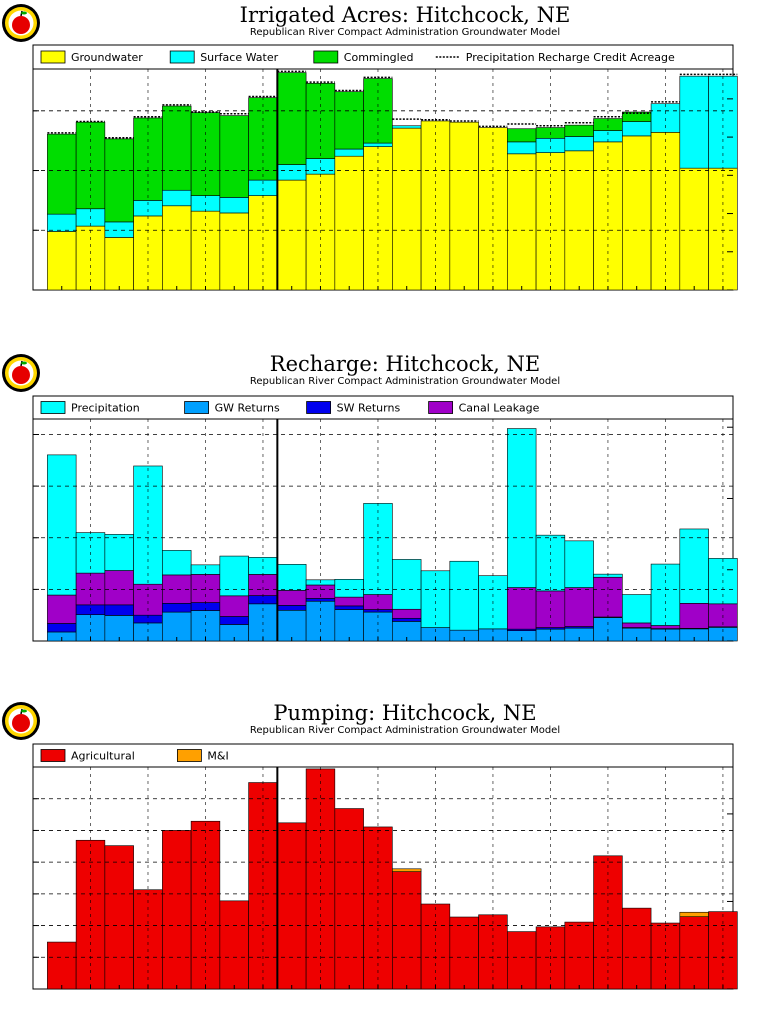 Image resolution: width=768 pixels, height=1024 pixels. I want to click on legend-label: Groundwater, so click(107, 57).